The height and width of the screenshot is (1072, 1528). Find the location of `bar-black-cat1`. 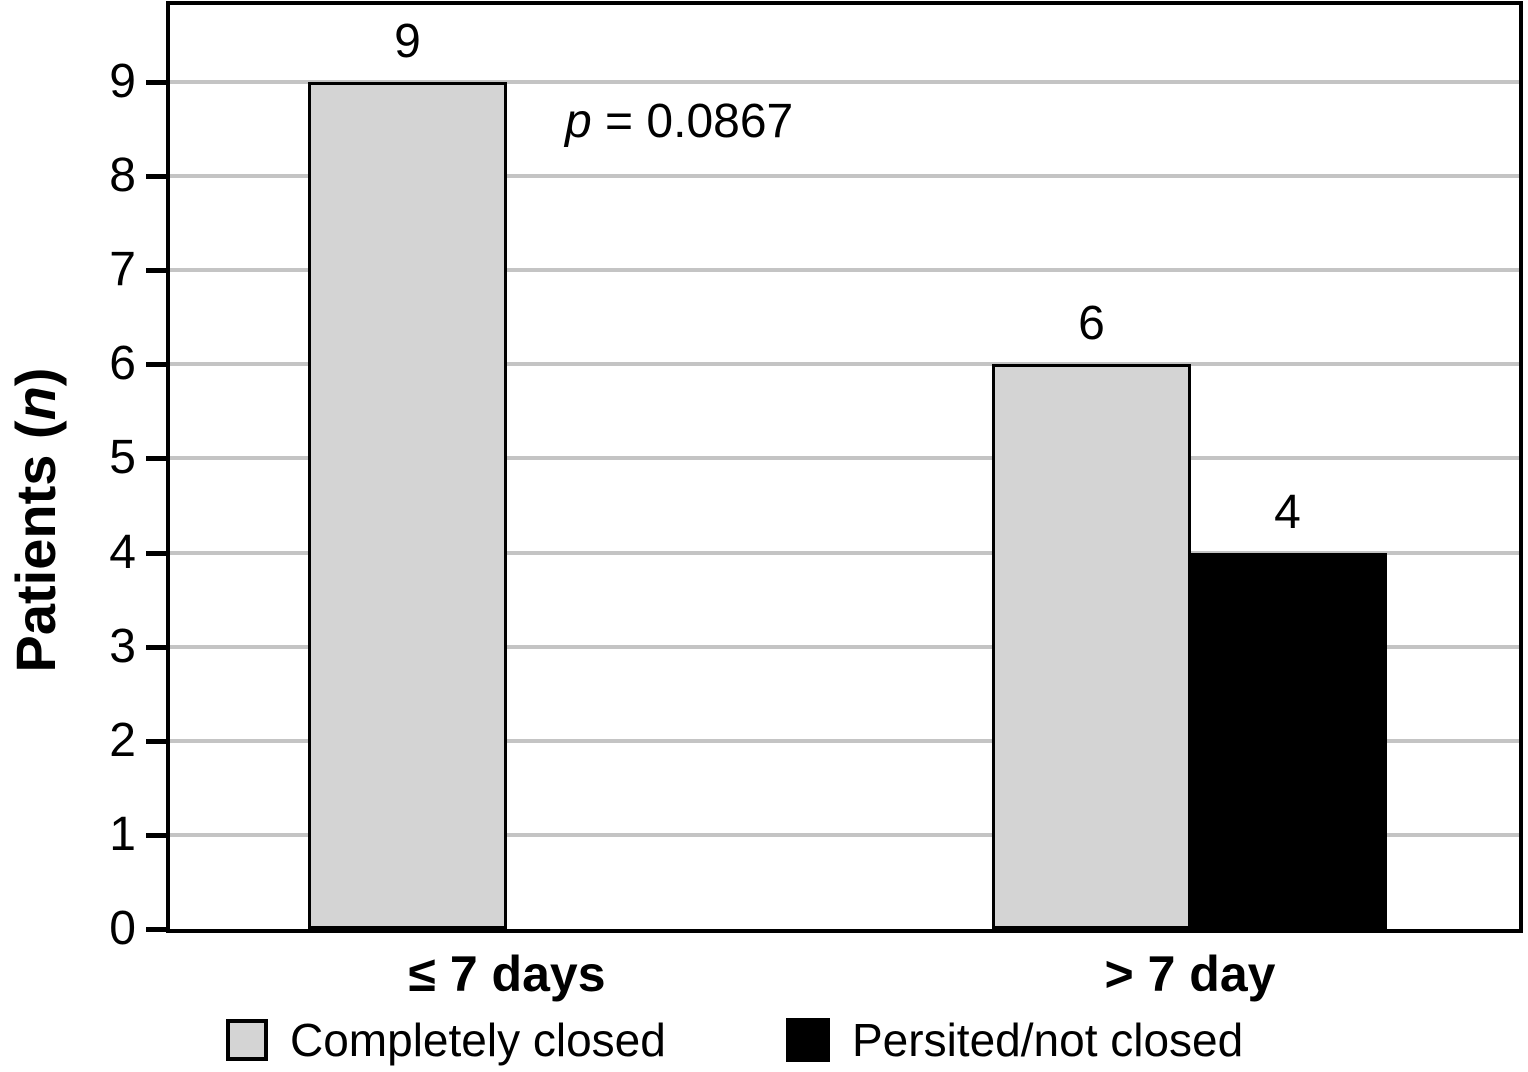

bar-black-cat1 is located at coordinates (1287, 740).